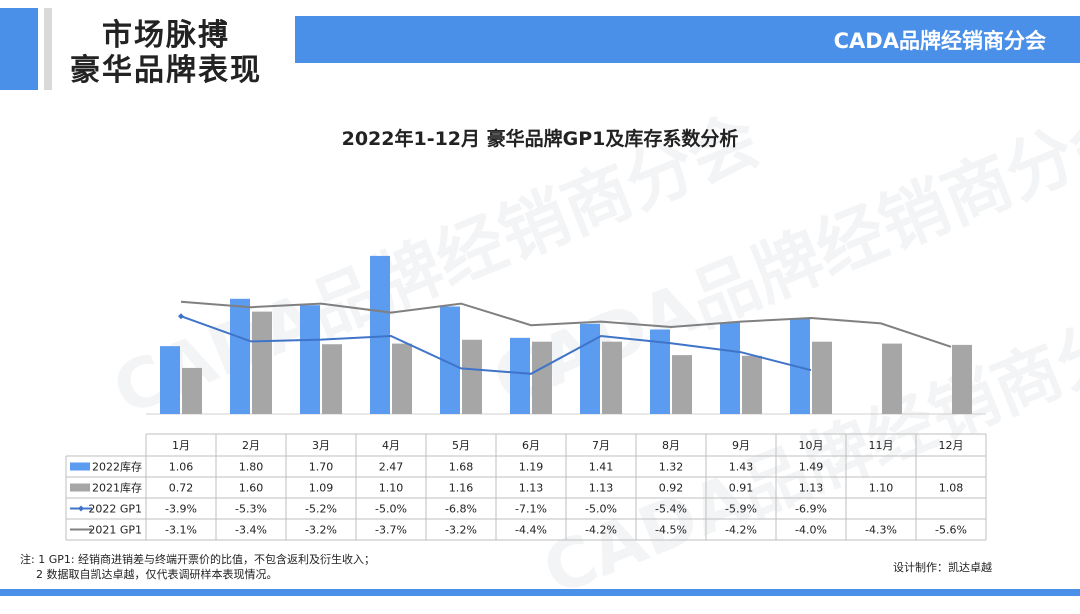 The height and width of the screenshot is (614, 1080). Describe the element at coordinates (741, 509) in the screenshot. I see `data-label: -5.9%` at that location.